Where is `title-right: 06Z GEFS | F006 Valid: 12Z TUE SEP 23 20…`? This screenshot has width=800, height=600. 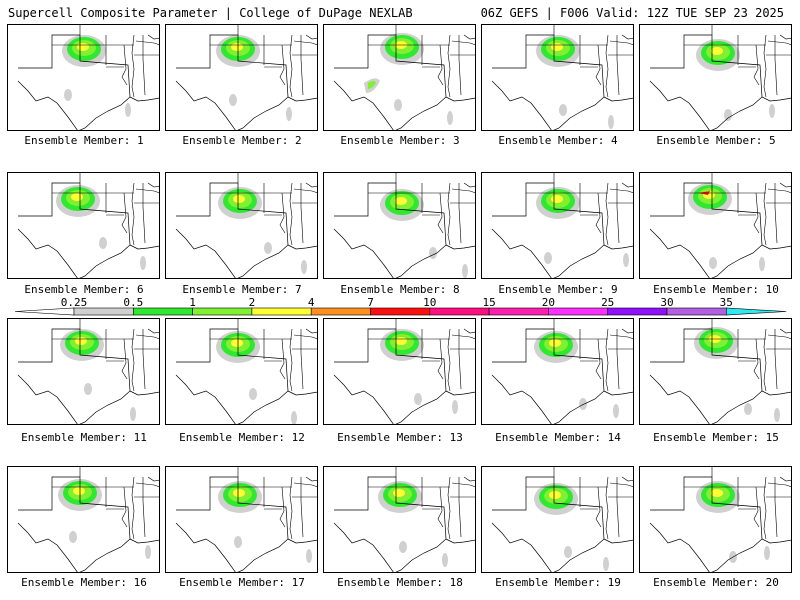 title-right: 06Z GEFS | F006 Valid: 12Z TUE SEP 23 20… is located at coordinates (632, 13).